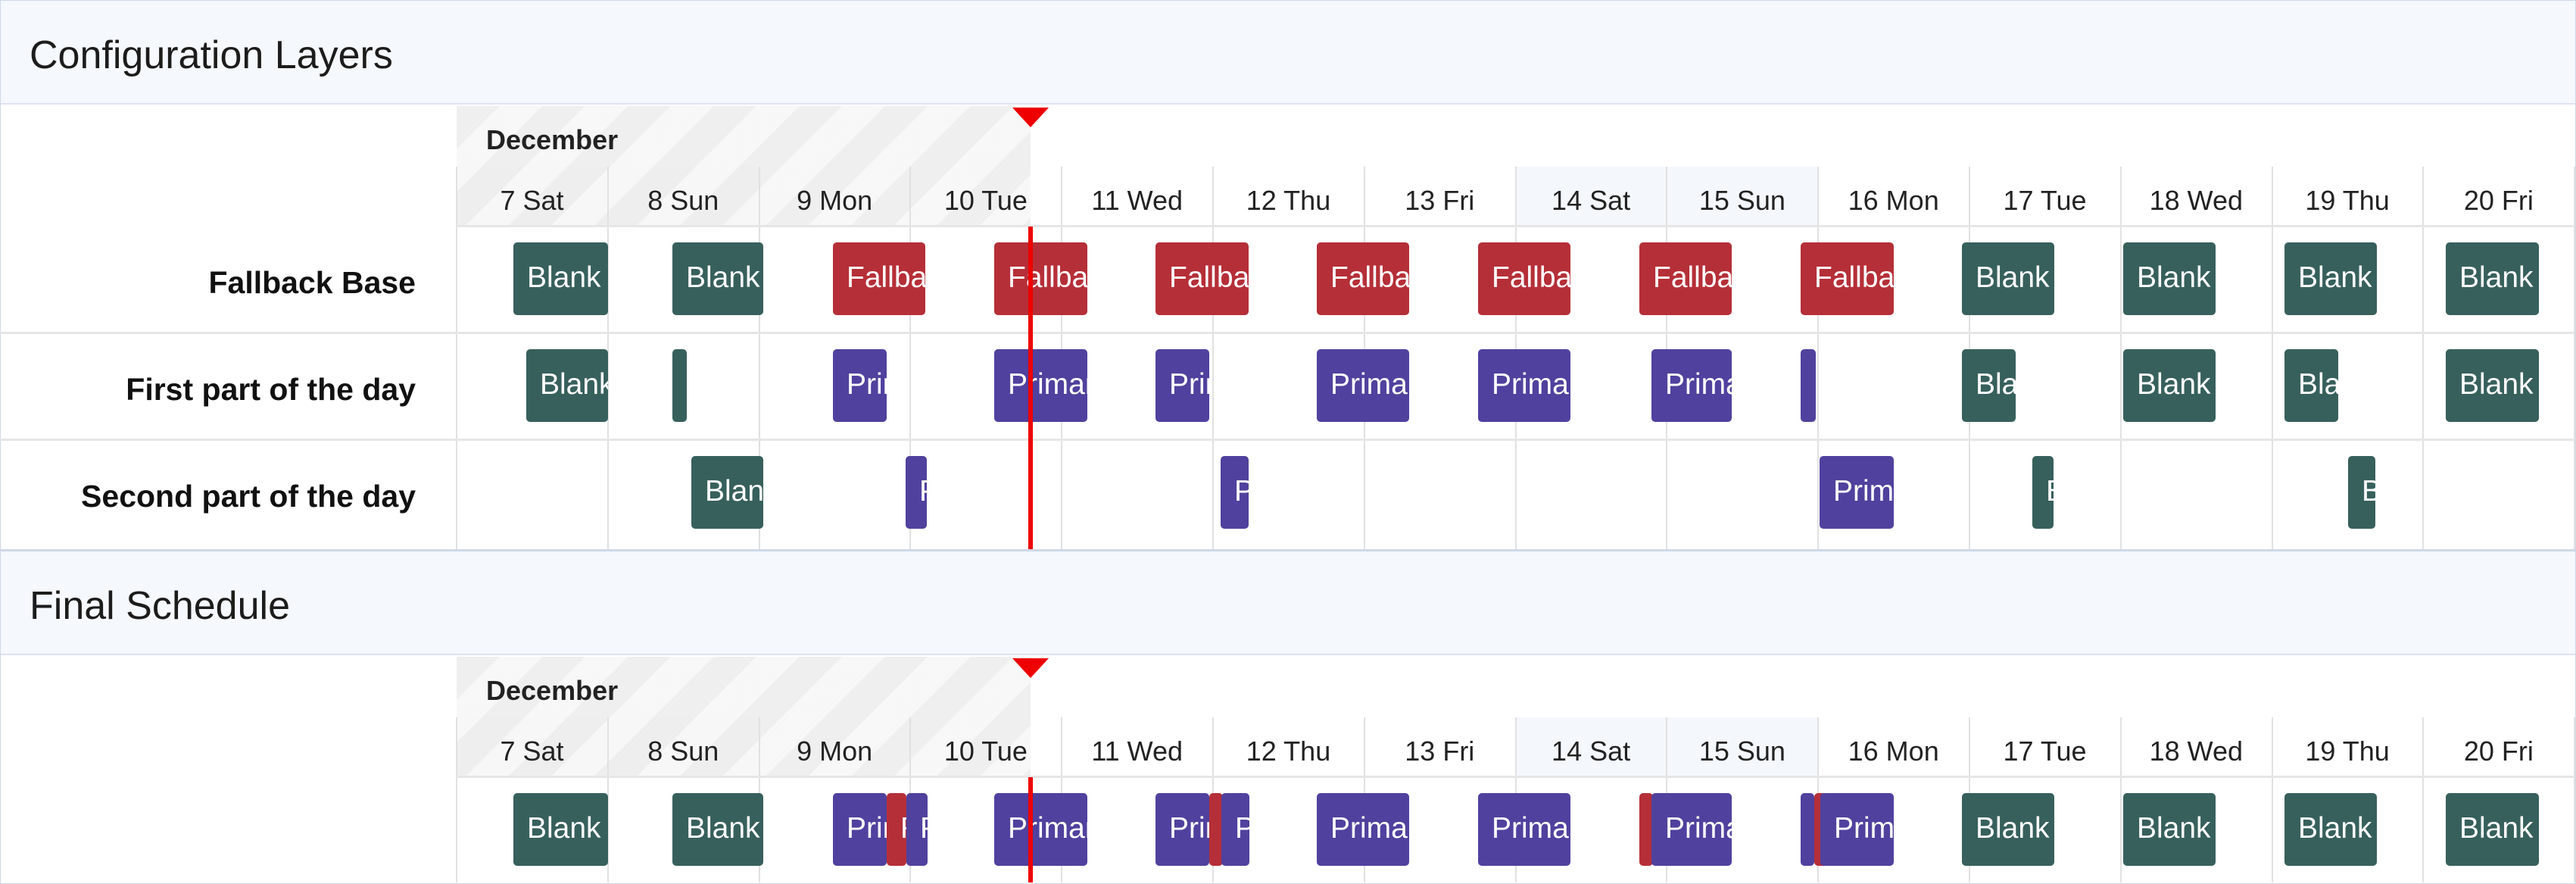  What do you see at coordinates (1030, 117) in the screenshot?
I see `current-time-marker` at bounding box center [1030, 117].